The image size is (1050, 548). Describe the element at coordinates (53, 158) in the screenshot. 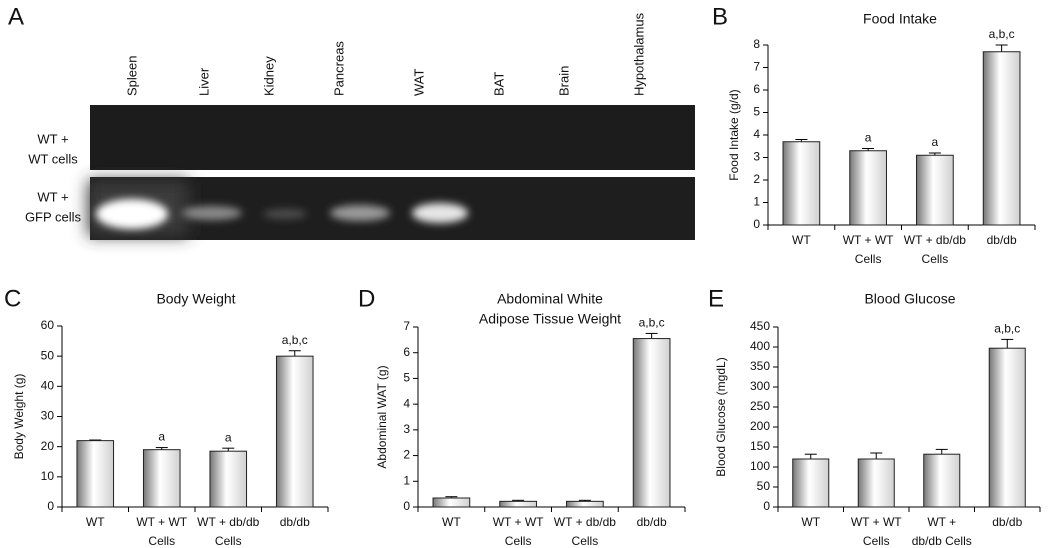

I see `row-label: WT cells` at that location.